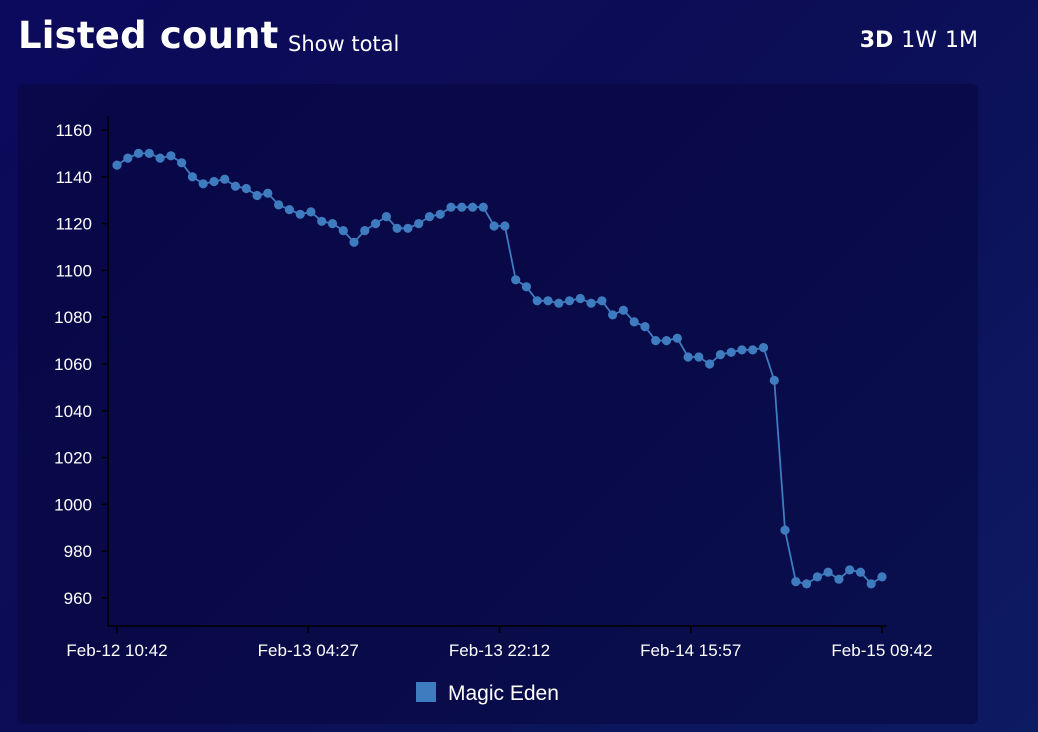  I want to click on show-total-button: Show total, so click(344, 44).